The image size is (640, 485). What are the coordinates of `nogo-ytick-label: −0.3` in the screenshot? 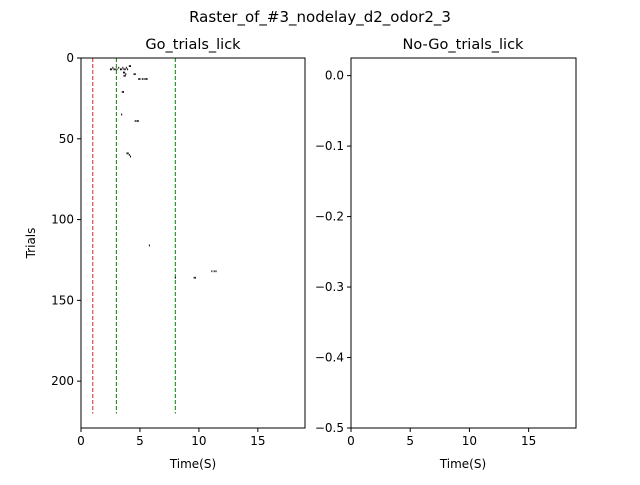 It's located at (329, 287).